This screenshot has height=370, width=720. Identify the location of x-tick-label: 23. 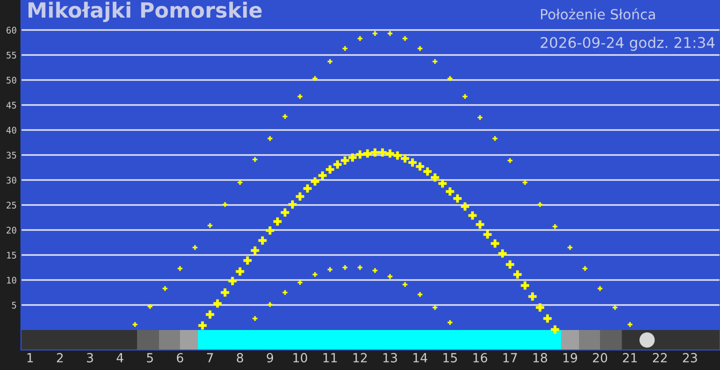
(689, 357).